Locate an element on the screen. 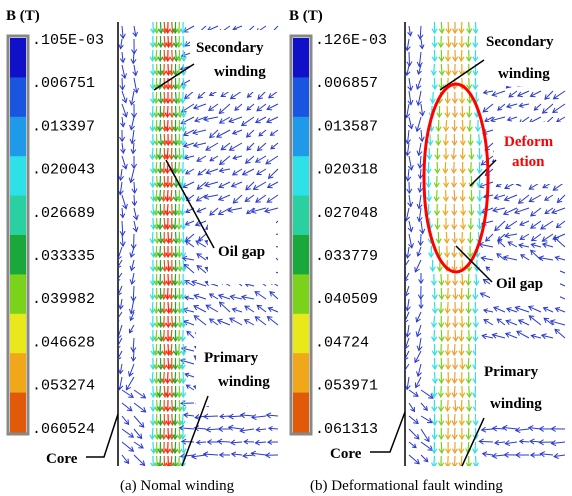 This screenshot has height=496, width=572. scale-tick-label: .061313 is located at coordinates (346, 429).